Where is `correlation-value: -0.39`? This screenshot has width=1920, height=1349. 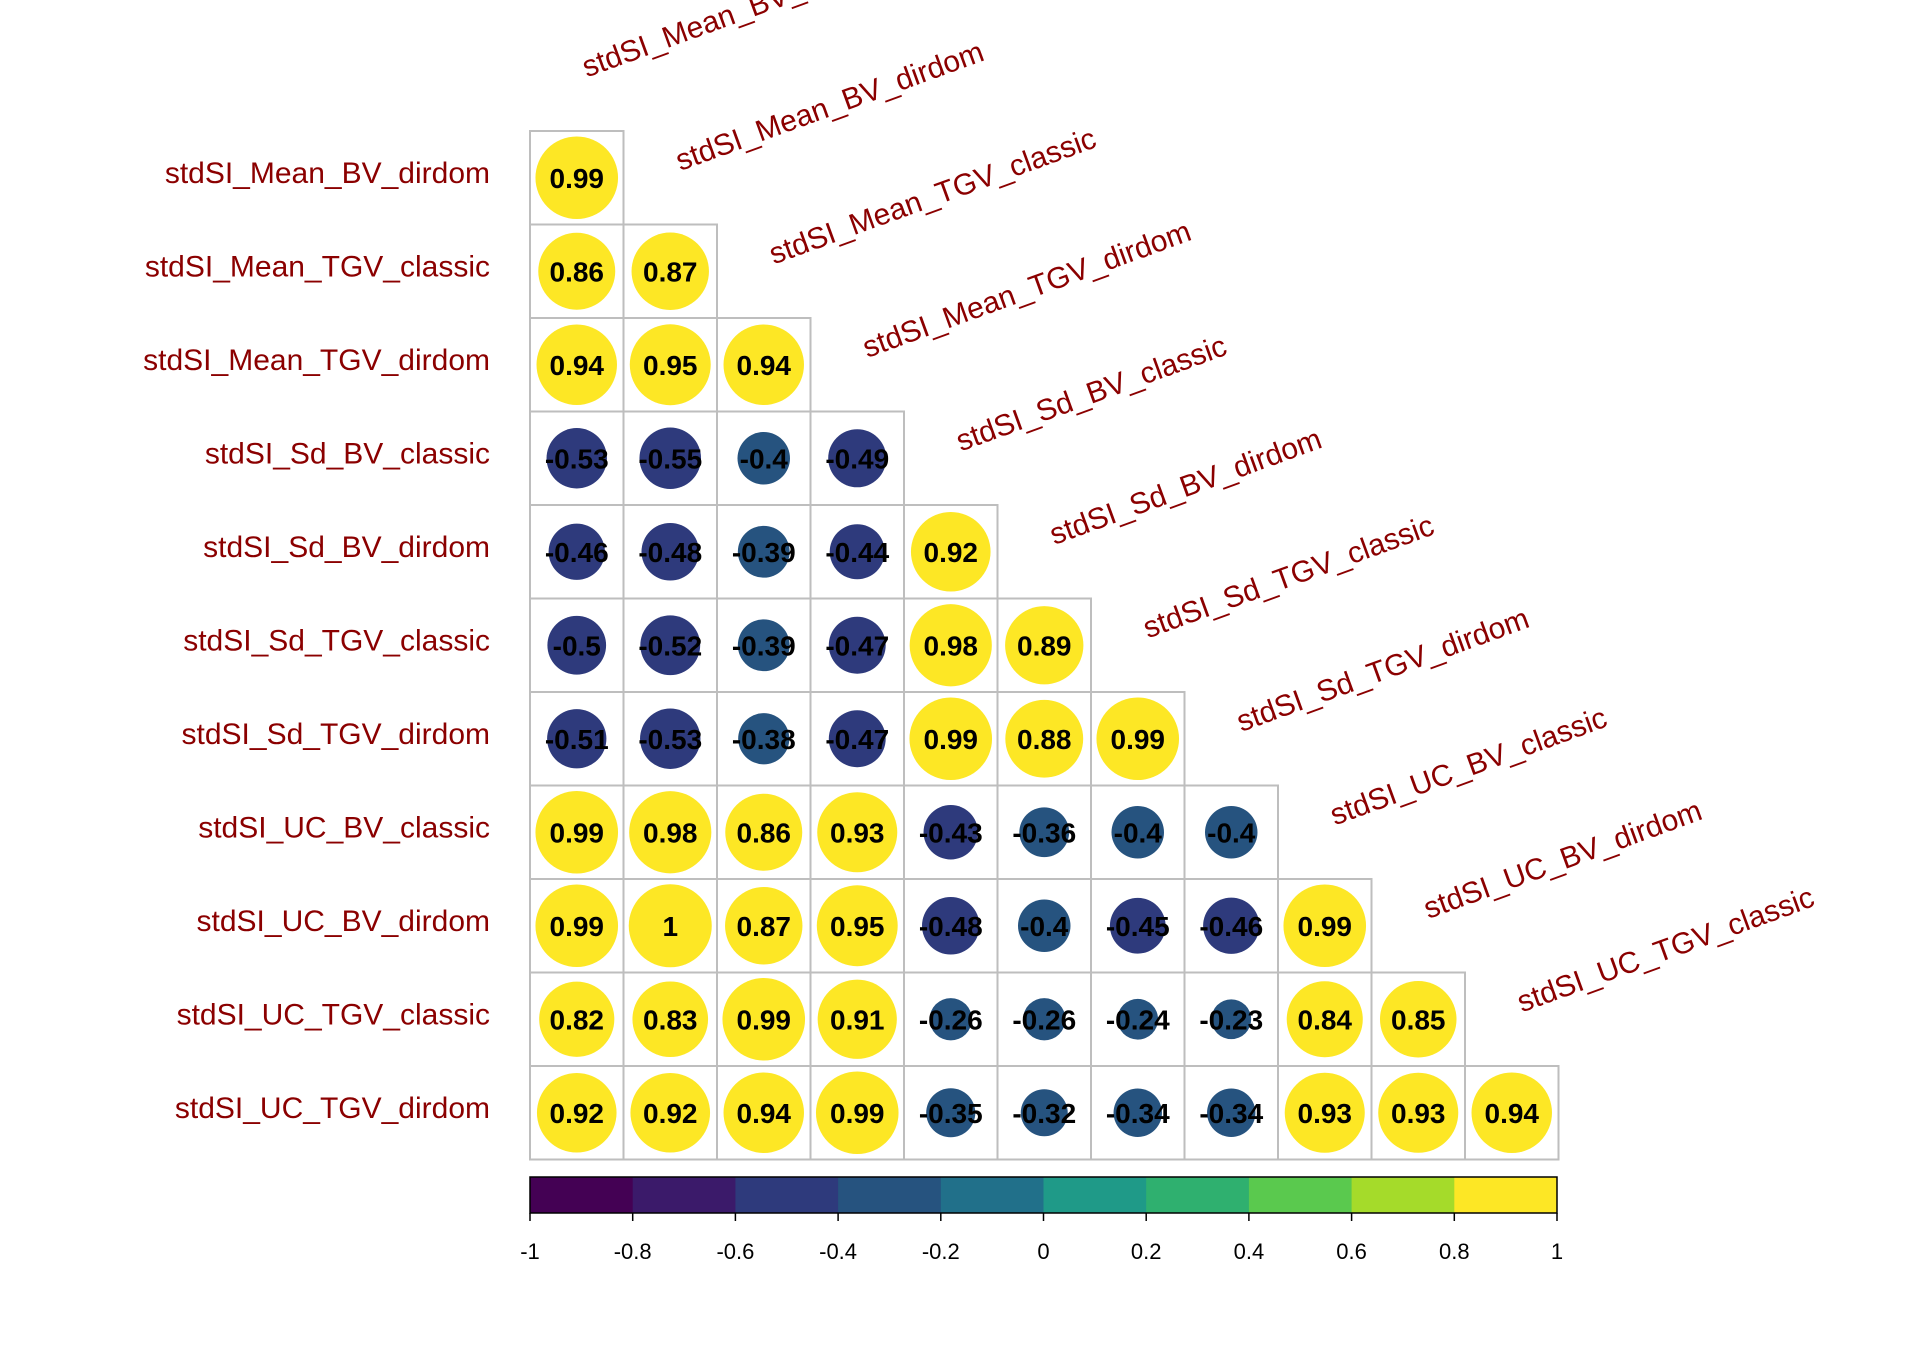
correlation-value: -0.39 is located at coordinates (764, 552).